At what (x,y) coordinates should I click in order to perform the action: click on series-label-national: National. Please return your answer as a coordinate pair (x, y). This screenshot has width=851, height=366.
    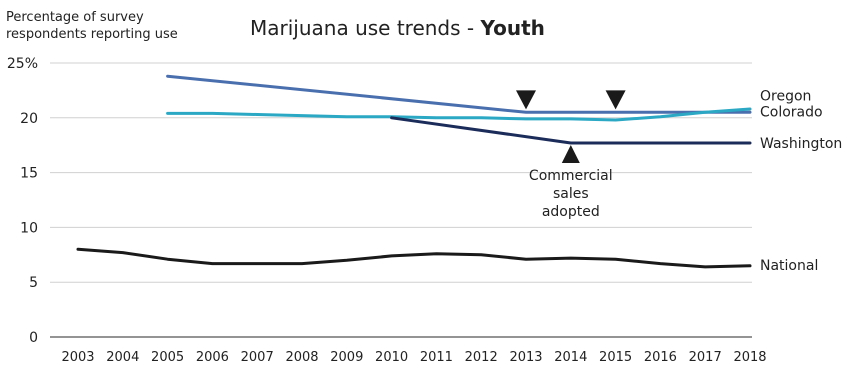
    Looking at the image, I should click on (789, 266).